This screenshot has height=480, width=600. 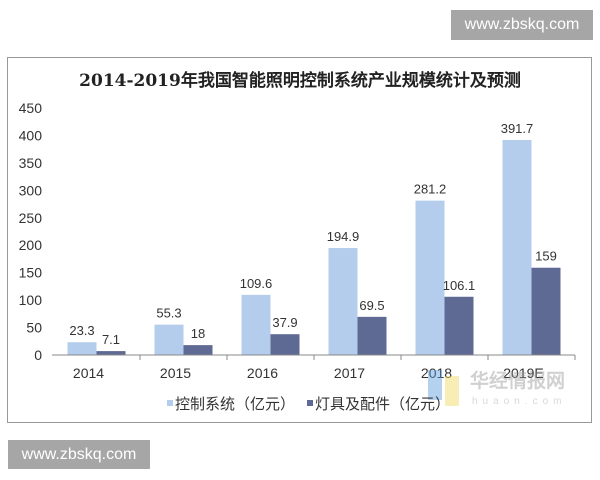 What do you see at coordinates (31, 245) in the screenshot?
I see `y-tick-label: 200` at bounding box center [31, 245].